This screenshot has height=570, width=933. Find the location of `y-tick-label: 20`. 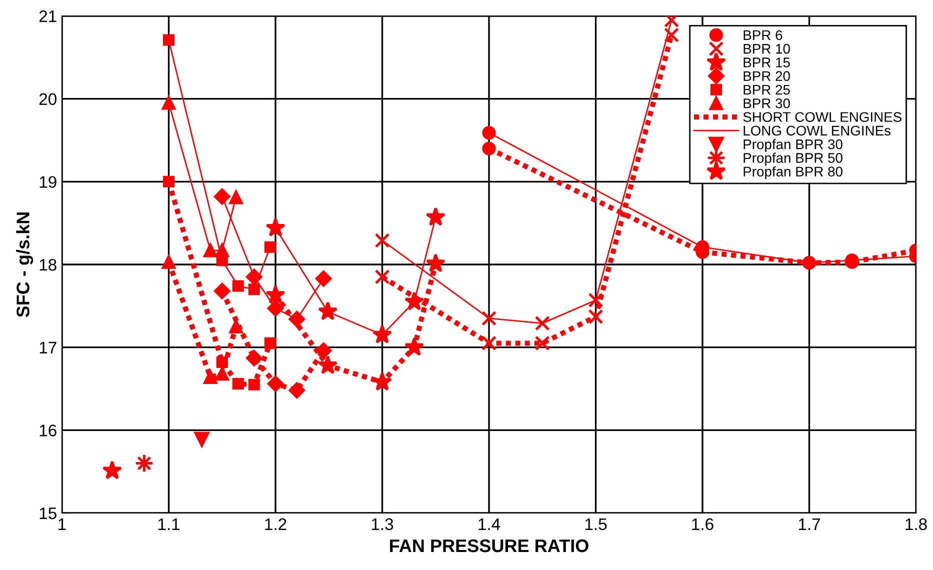

y-tick-label: 20 is located at coordinates (47, 99).